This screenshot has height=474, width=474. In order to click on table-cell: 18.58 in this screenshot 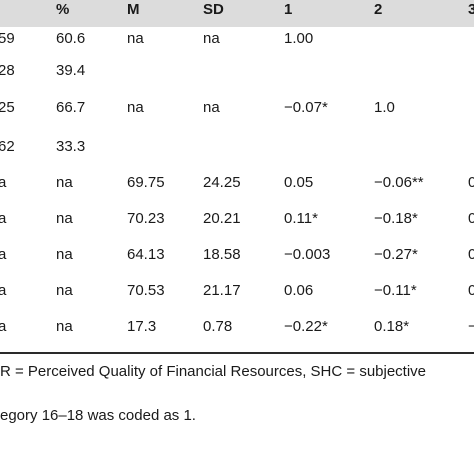, I will do `click(222, 254)`.